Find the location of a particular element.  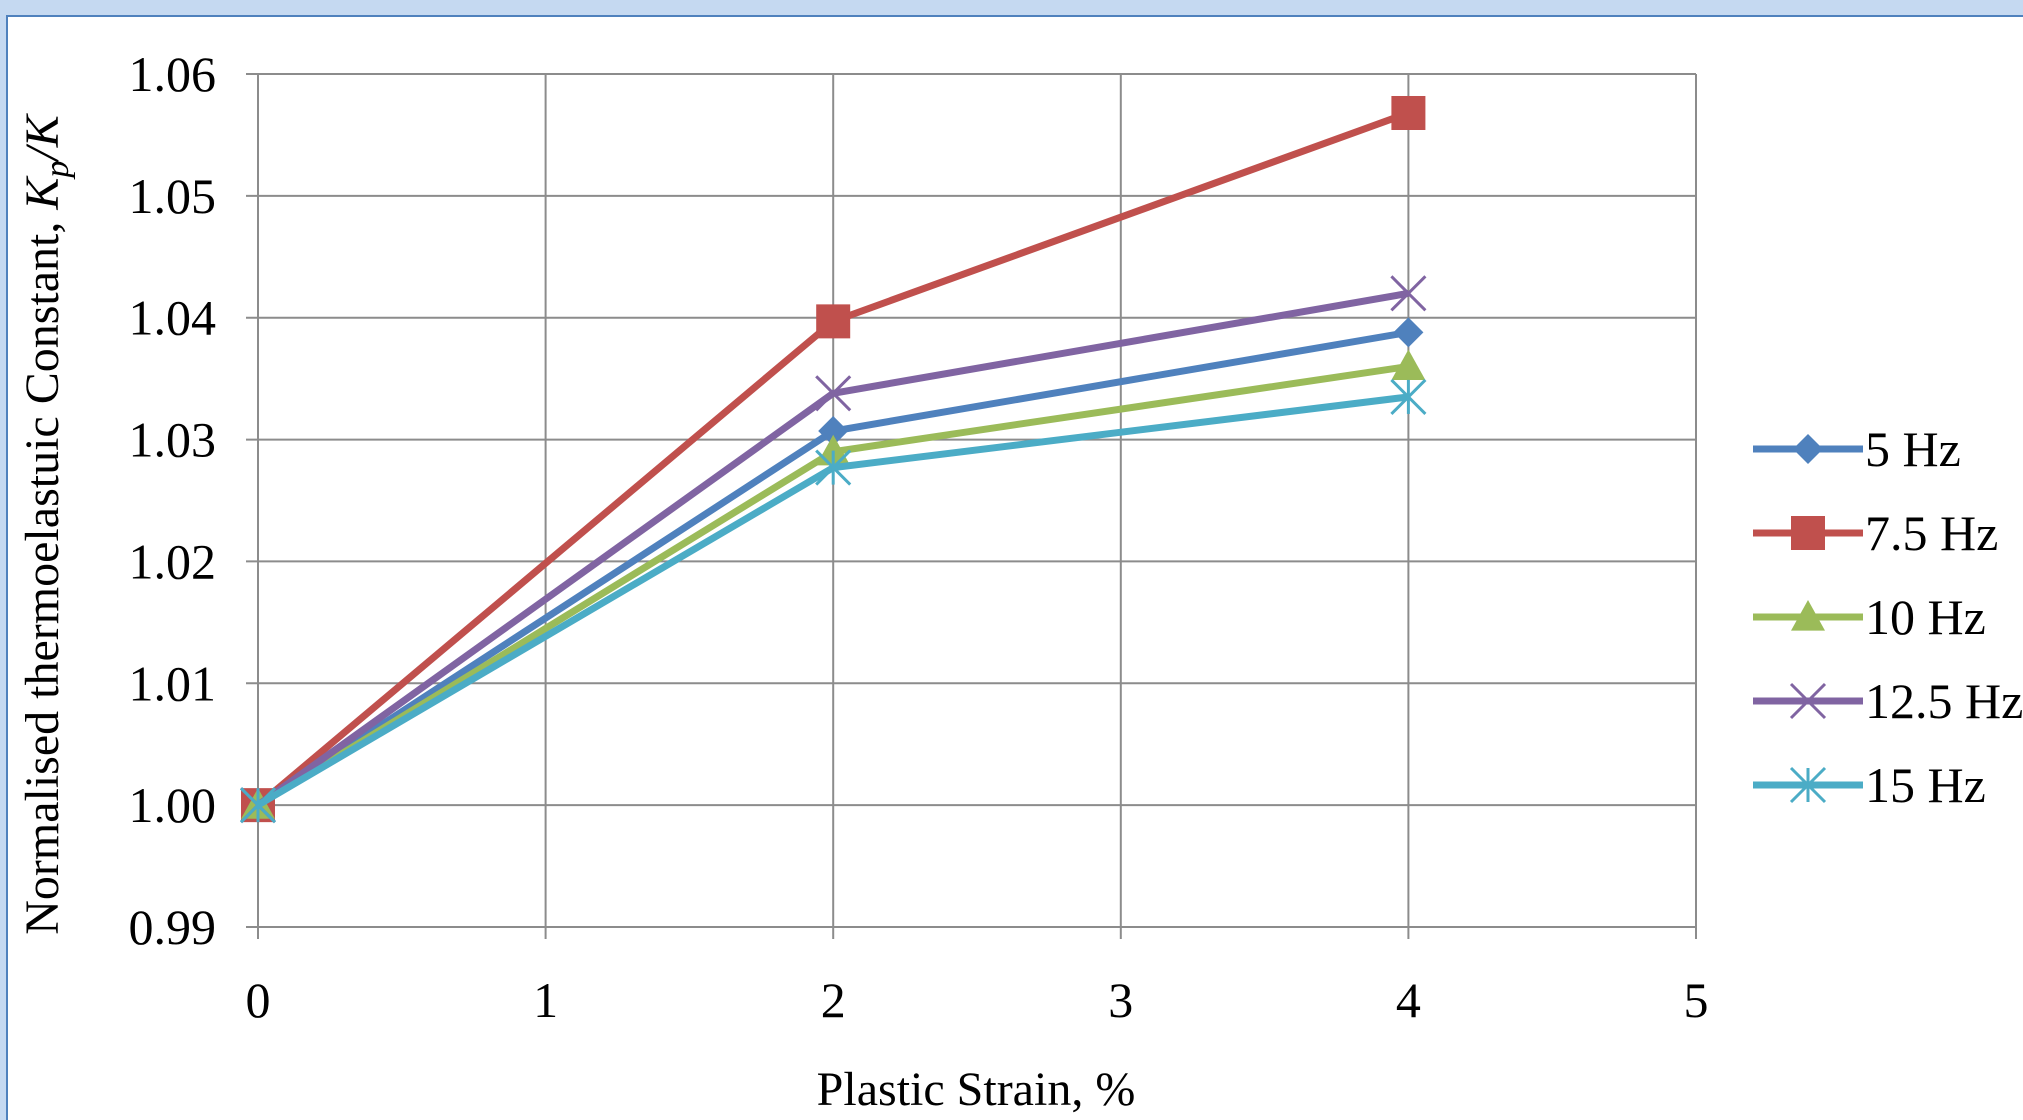

y-tick-label: 1.03 is located at coordinates (173, 440).